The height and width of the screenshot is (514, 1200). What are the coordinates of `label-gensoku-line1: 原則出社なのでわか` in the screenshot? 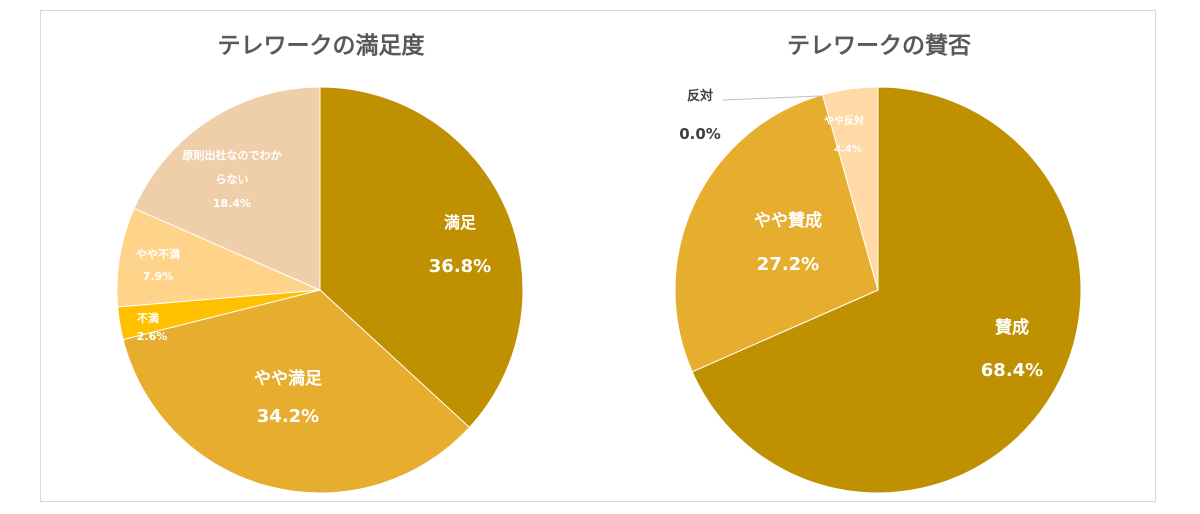 It's located at (232, 155).